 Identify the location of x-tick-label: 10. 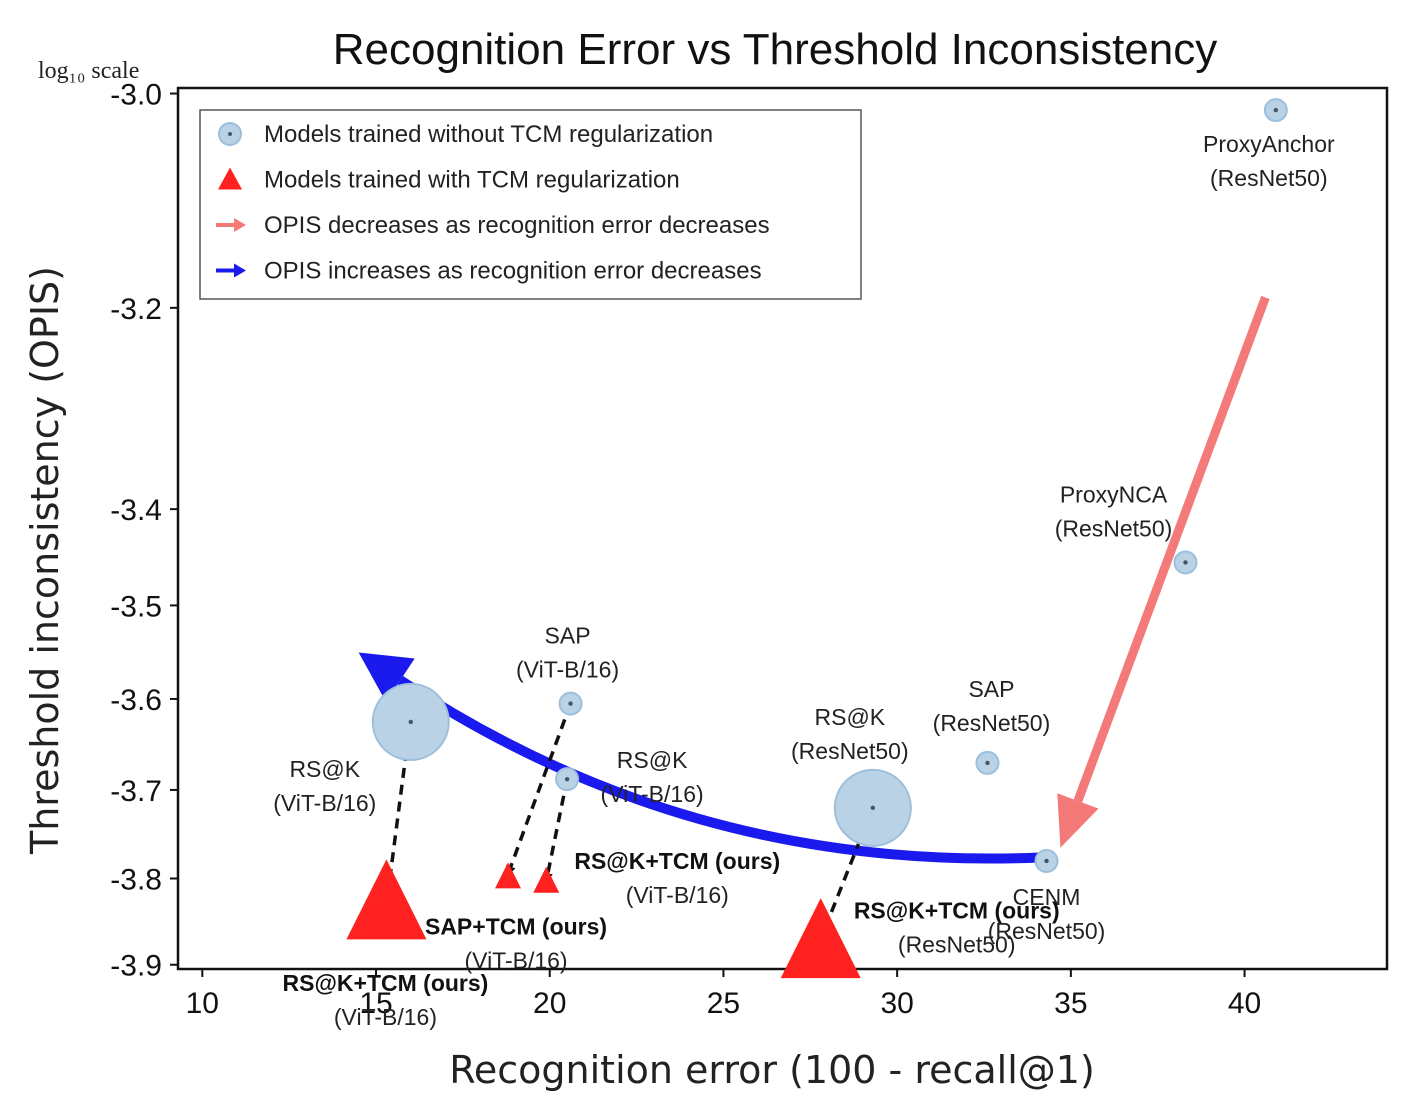
(202, 1003).